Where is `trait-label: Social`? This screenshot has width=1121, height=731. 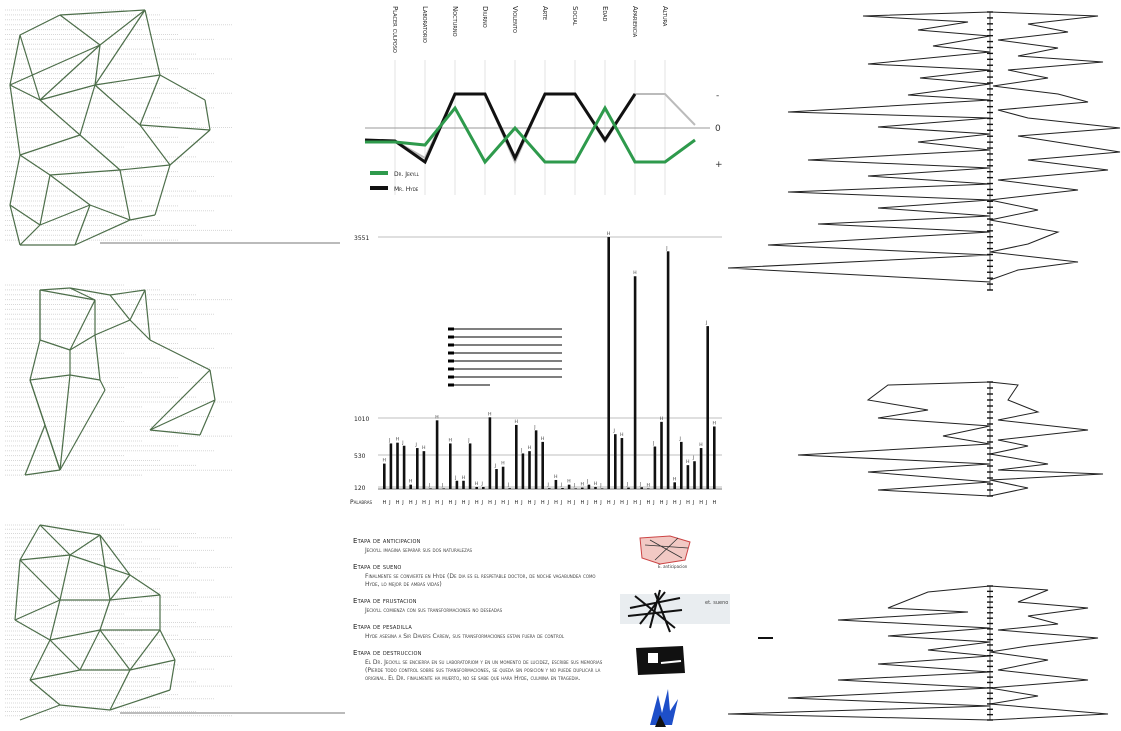
trait-label: Social is located at coordinates (575, 16).